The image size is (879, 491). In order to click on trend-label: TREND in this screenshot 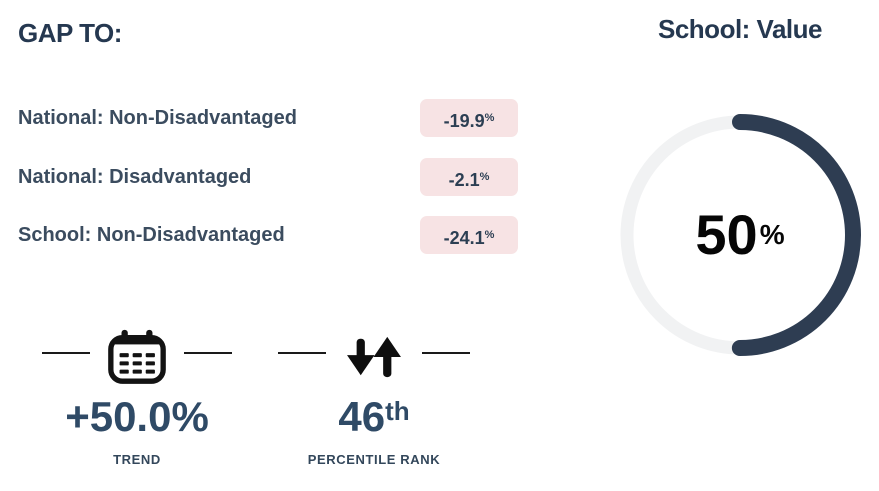, I will do `click(137, 459)`.